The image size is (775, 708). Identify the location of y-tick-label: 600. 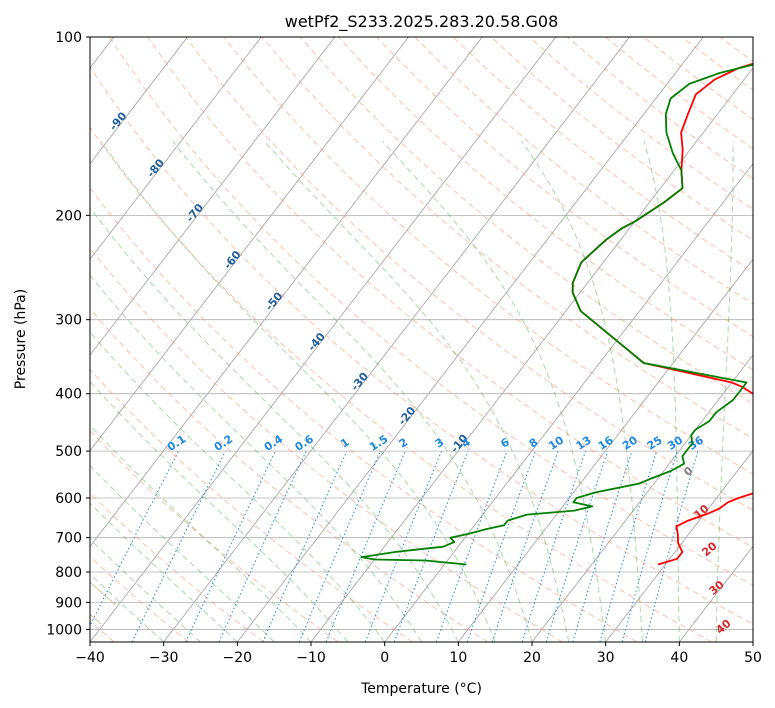
(68, 499).